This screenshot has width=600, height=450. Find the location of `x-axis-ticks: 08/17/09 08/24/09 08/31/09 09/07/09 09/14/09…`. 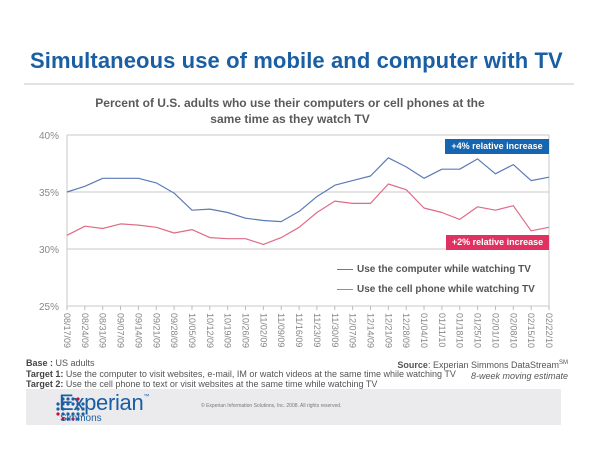

x-axis-ticks: 08/17/09 08/24/09 08/31/09 09/07/09 09/14/09… is located at coordinates (308, 327).